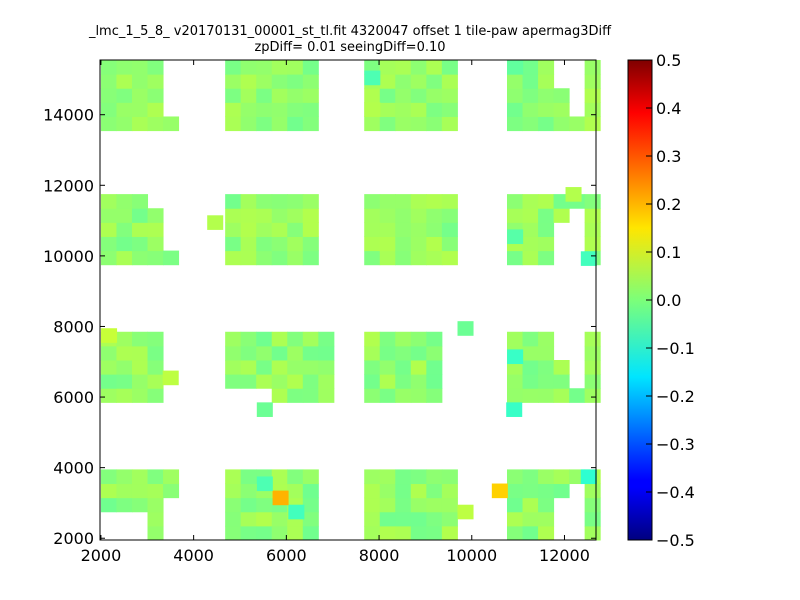 This screenshot has width=800, height=600. I want to click on colorbar-tick-label: −0.2, so click(675, 396).